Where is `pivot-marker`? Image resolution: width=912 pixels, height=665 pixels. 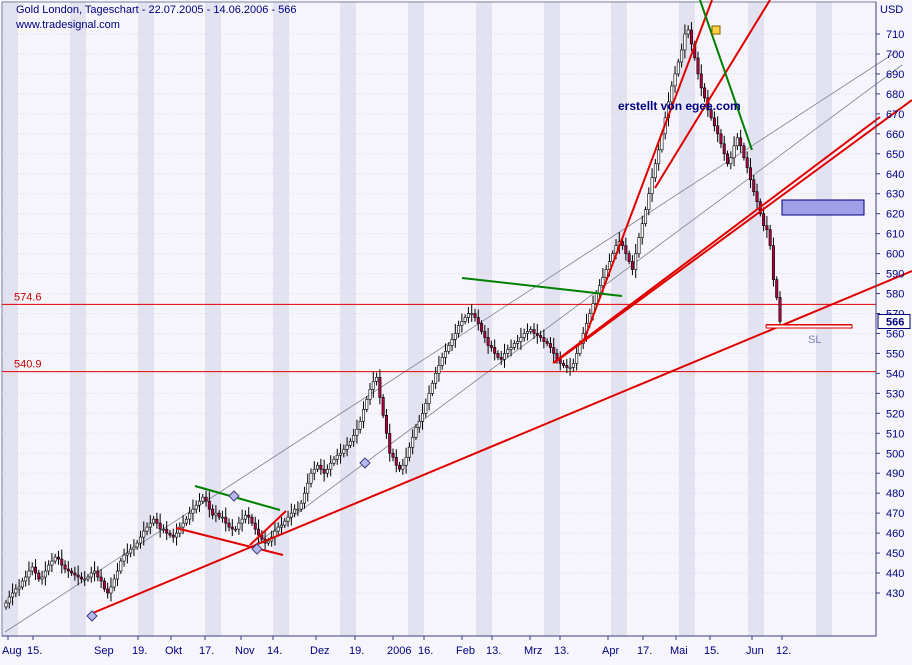
pivot-marker is located at coordinates (365, 463).